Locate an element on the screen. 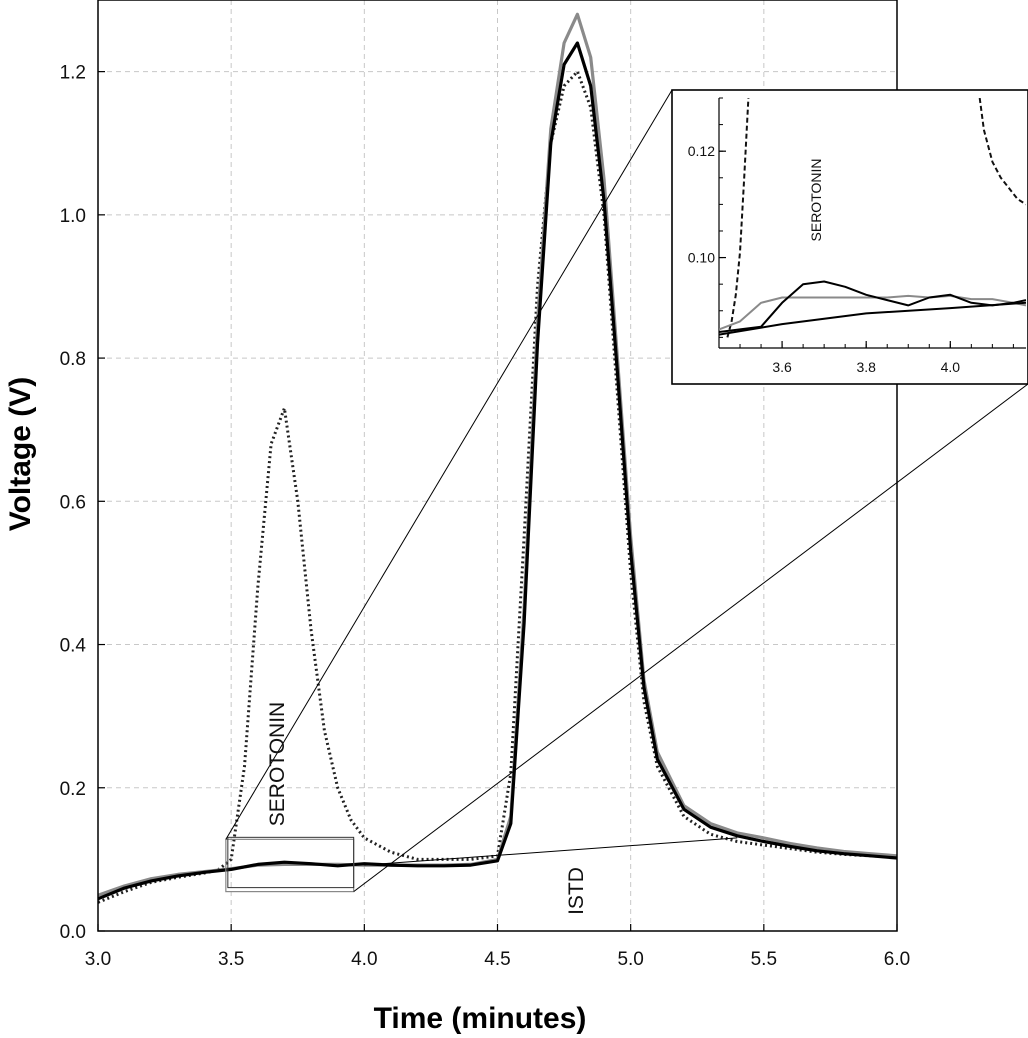 This screenshot has height=1038, width=1028. y-tick-label: 1.0 is located at coordinates (73, 216).